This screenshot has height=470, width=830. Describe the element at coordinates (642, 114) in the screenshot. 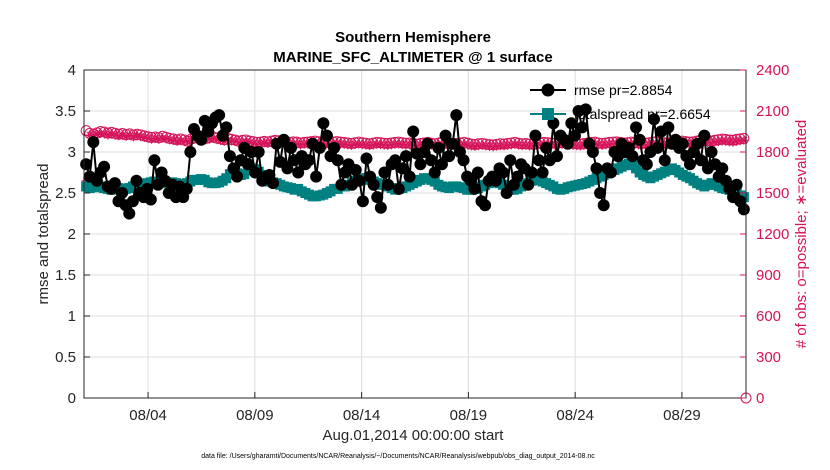

I see `legend-totalspread-label: totalspread pr=2.6654` at that location.